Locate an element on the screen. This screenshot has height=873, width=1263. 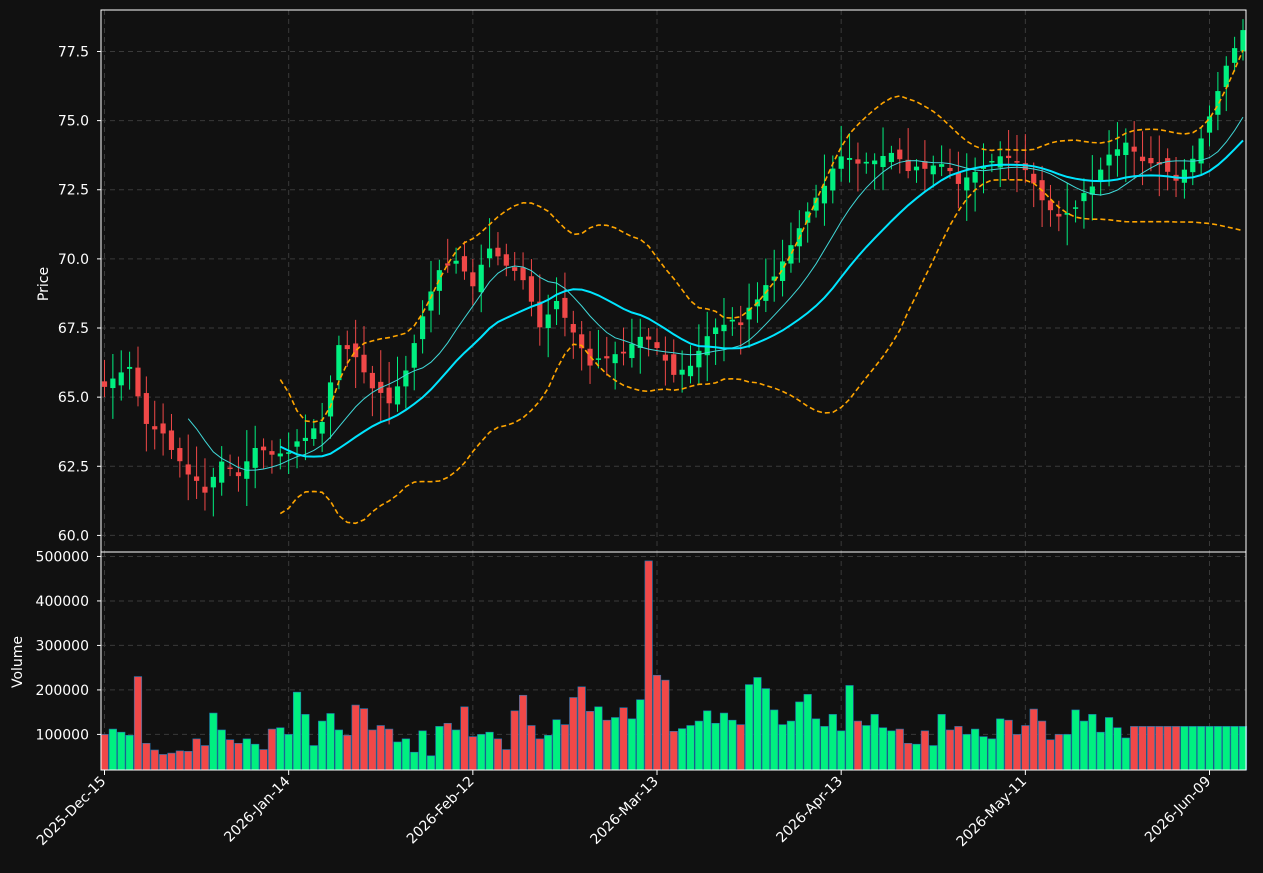
price-axis-label: Price is located at coordinates (44, 284).